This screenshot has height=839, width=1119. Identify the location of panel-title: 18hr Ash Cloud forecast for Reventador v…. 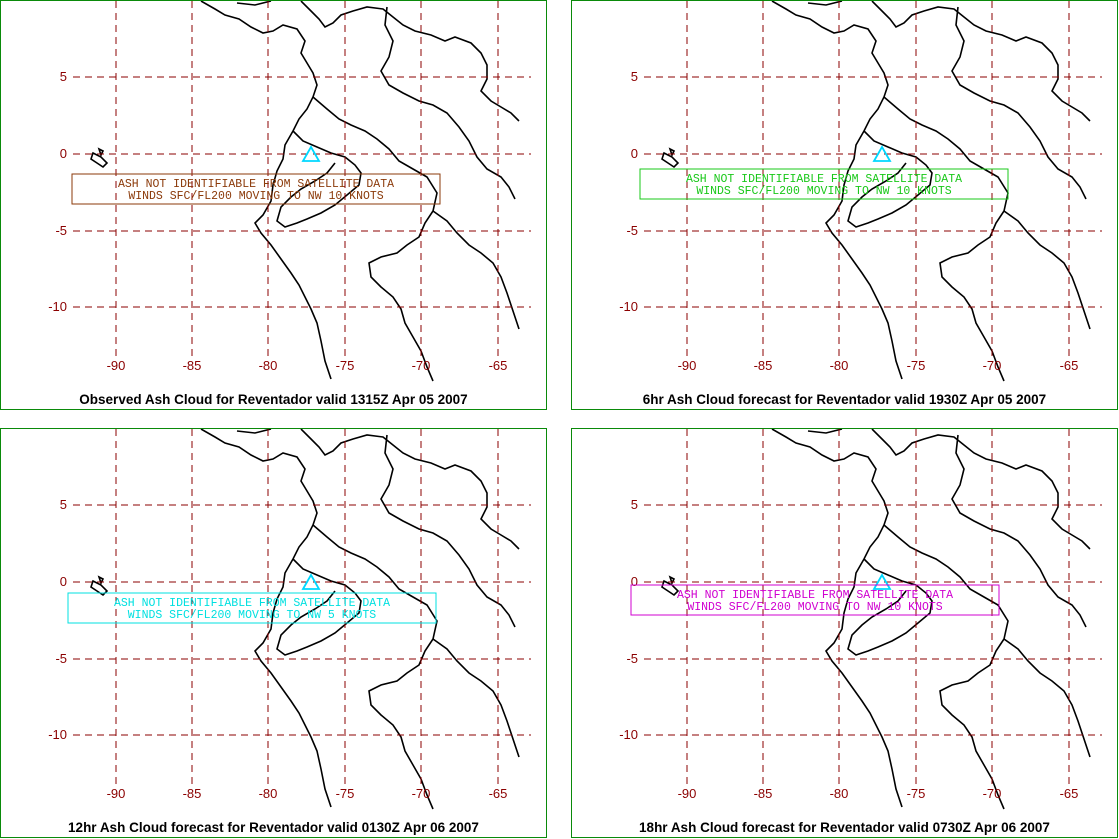
(844, 827).